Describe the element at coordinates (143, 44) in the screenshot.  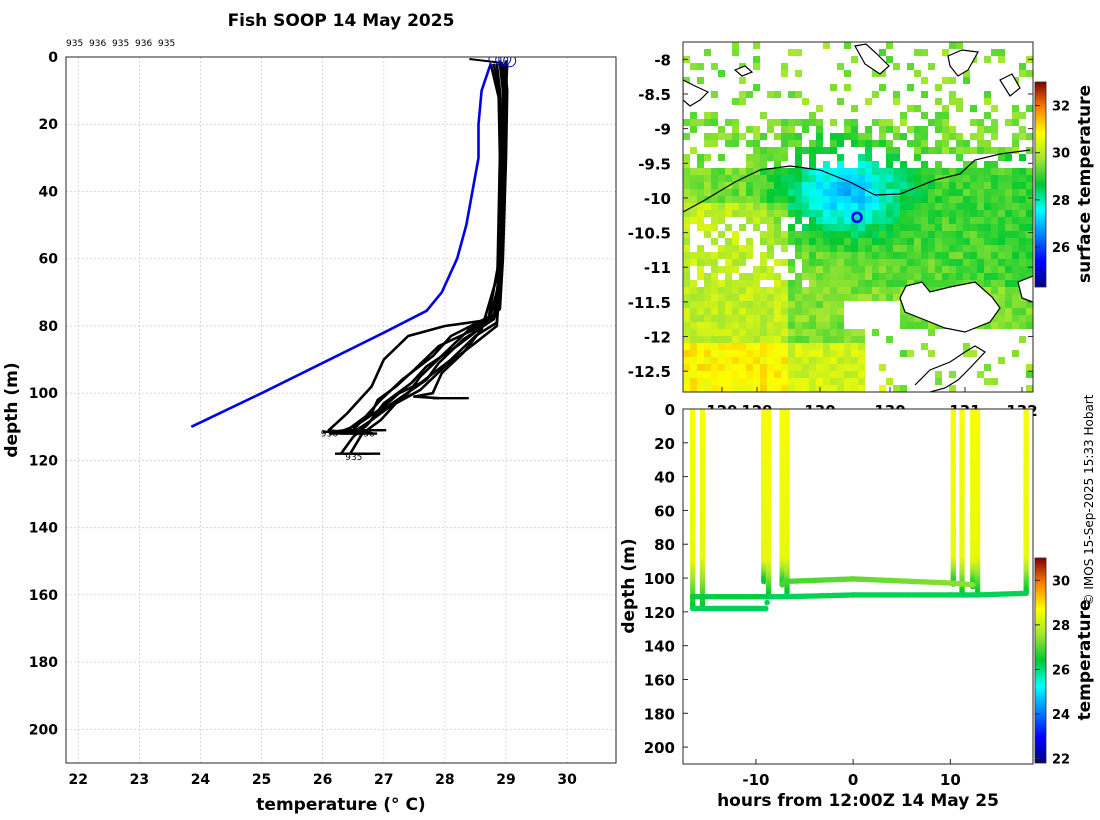
I see `top-label: 936` at that location.